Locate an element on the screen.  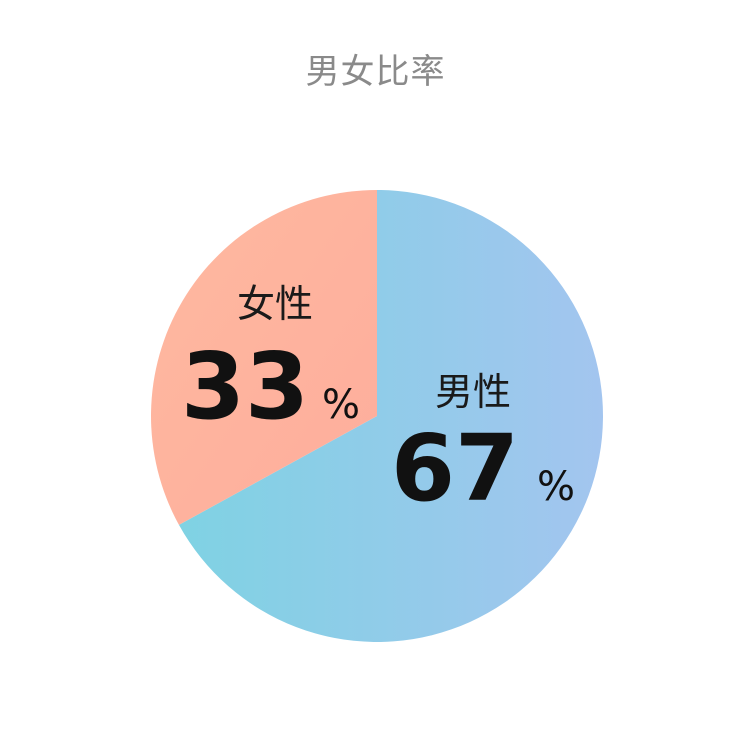
slice-unit-1: % is located at coordinates (341, 405).